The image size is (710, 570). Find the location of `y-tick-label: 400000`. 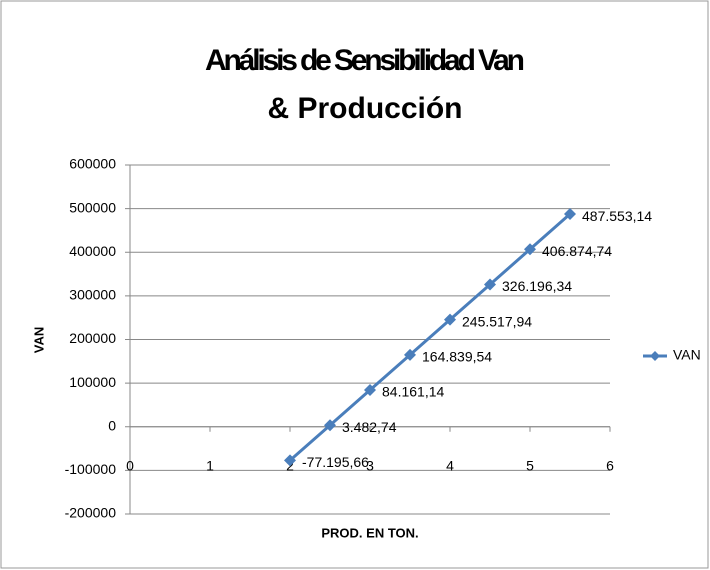

y-tick-label: 400000 is located at coordinates (92, 251).